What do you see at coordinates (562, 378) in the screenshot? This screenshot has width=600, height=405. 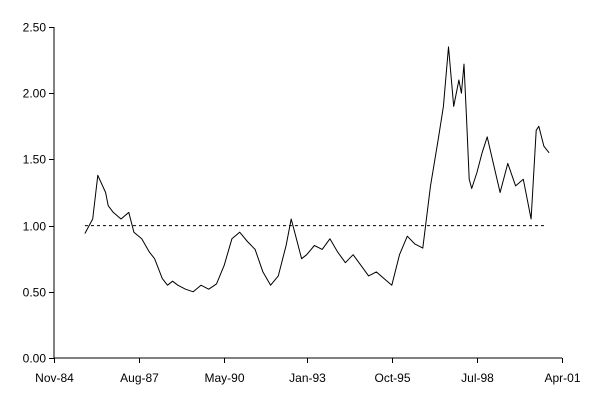 I see `x-tick-label: Apr-01` at bounding box center [562, 378].